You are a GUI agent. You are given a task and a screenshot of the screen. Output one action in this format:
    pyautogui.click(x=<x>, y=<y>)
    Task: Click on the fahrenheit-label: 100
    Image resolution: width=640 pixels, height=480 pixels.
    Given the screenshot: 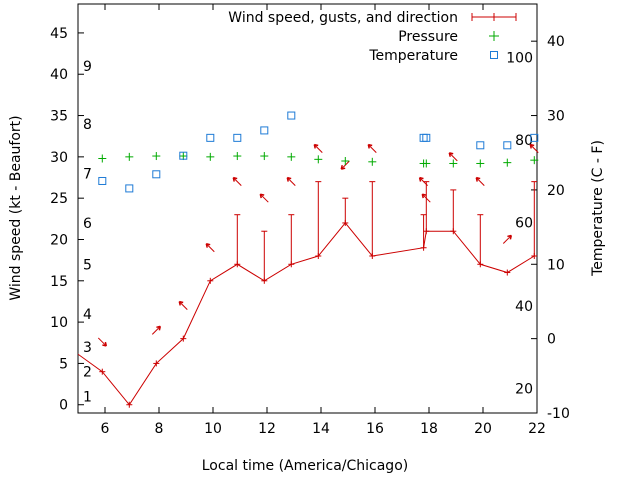 What is the action you would take?
    pyautogui.click(x=519, y=59)
    